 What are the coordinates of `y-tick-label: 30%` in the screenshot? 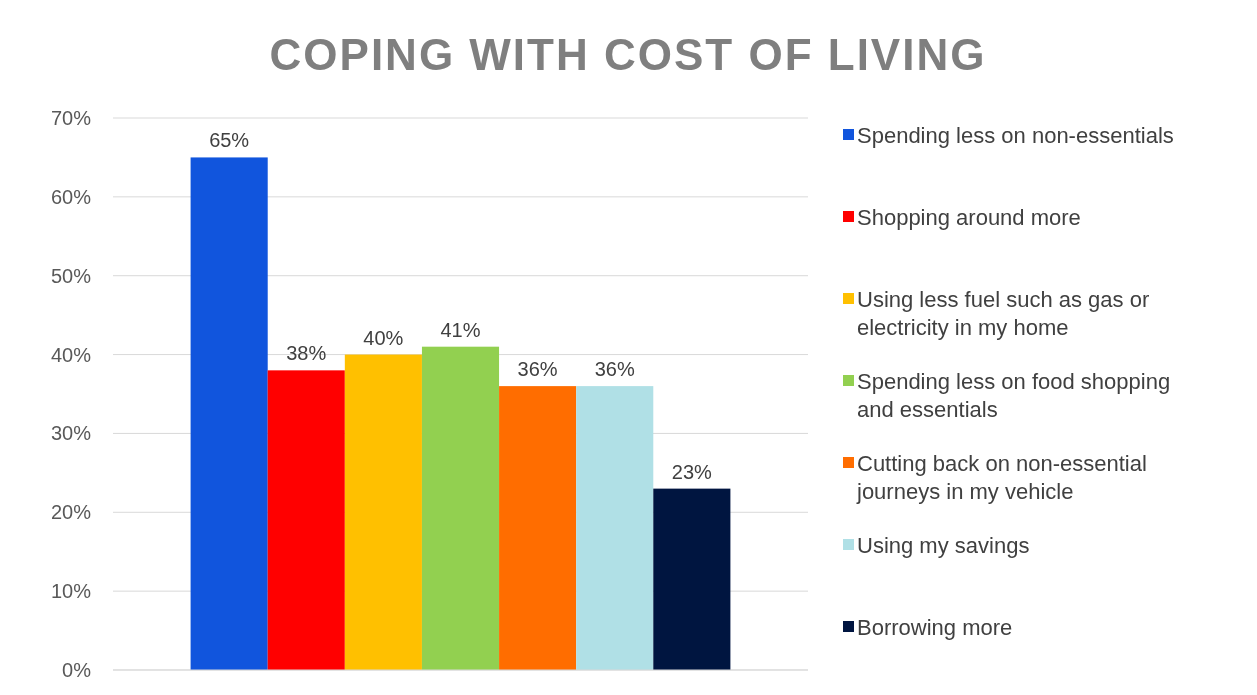 It's located at (71, 433).